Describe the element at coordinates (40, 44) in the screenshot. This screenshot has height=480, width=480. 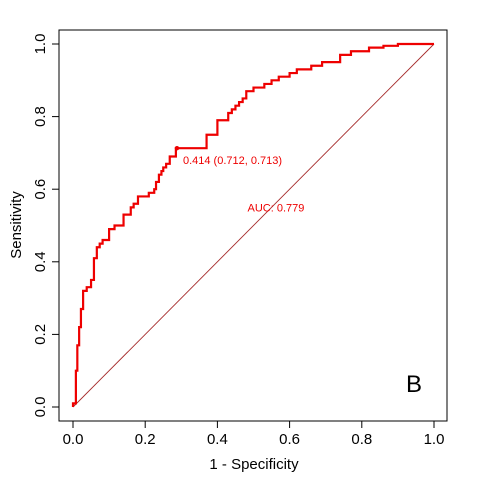
I see `y-tick-label: 1.0` at that location.